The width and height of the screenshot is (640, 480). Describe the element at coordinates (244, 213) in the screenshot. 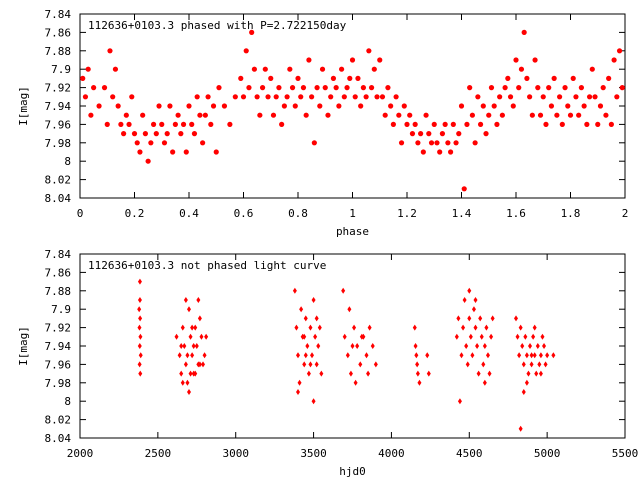

I see `x-tick-label: 0.6` at that location.